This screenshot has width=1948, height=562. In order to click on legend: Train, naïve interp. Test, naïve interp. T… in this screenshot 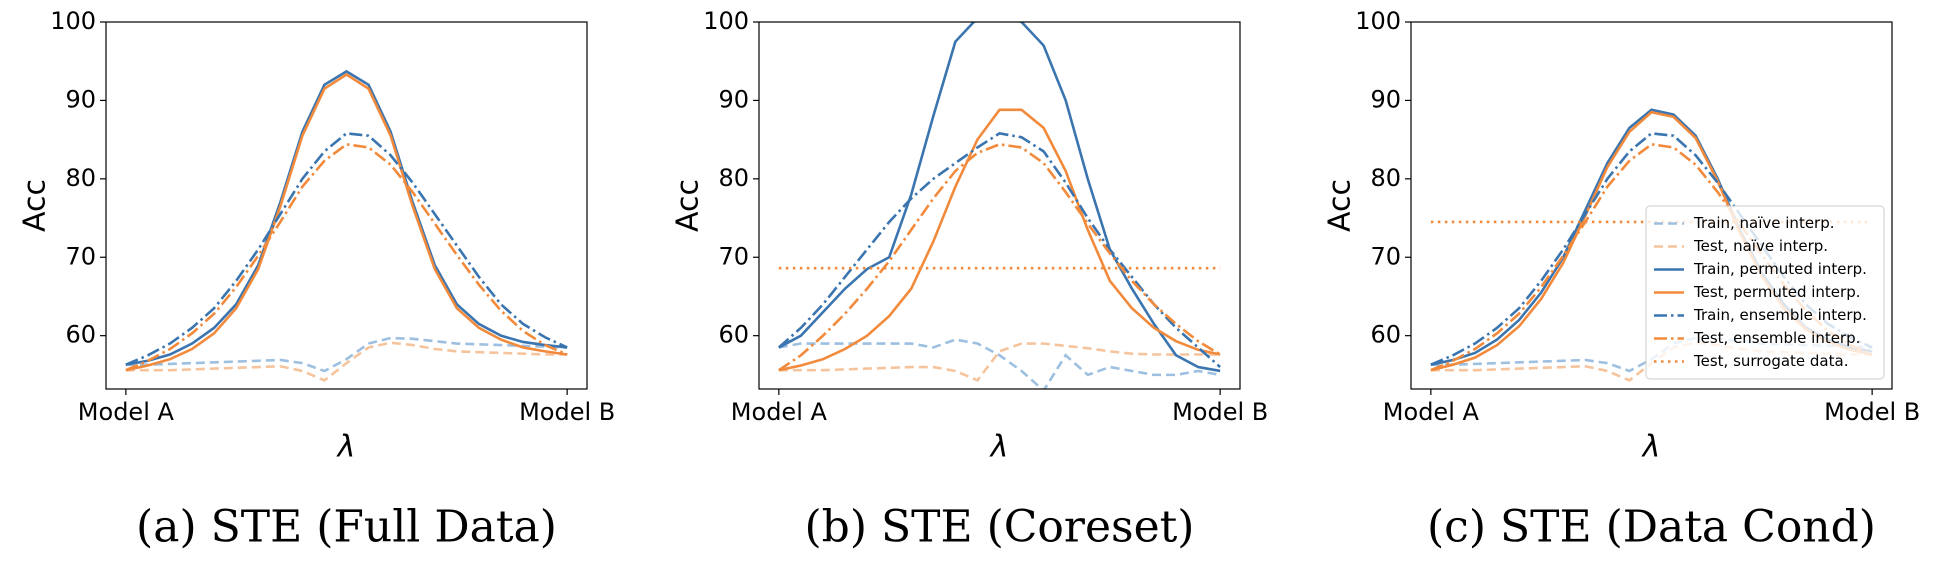, I will do `click(1765, 292)`.